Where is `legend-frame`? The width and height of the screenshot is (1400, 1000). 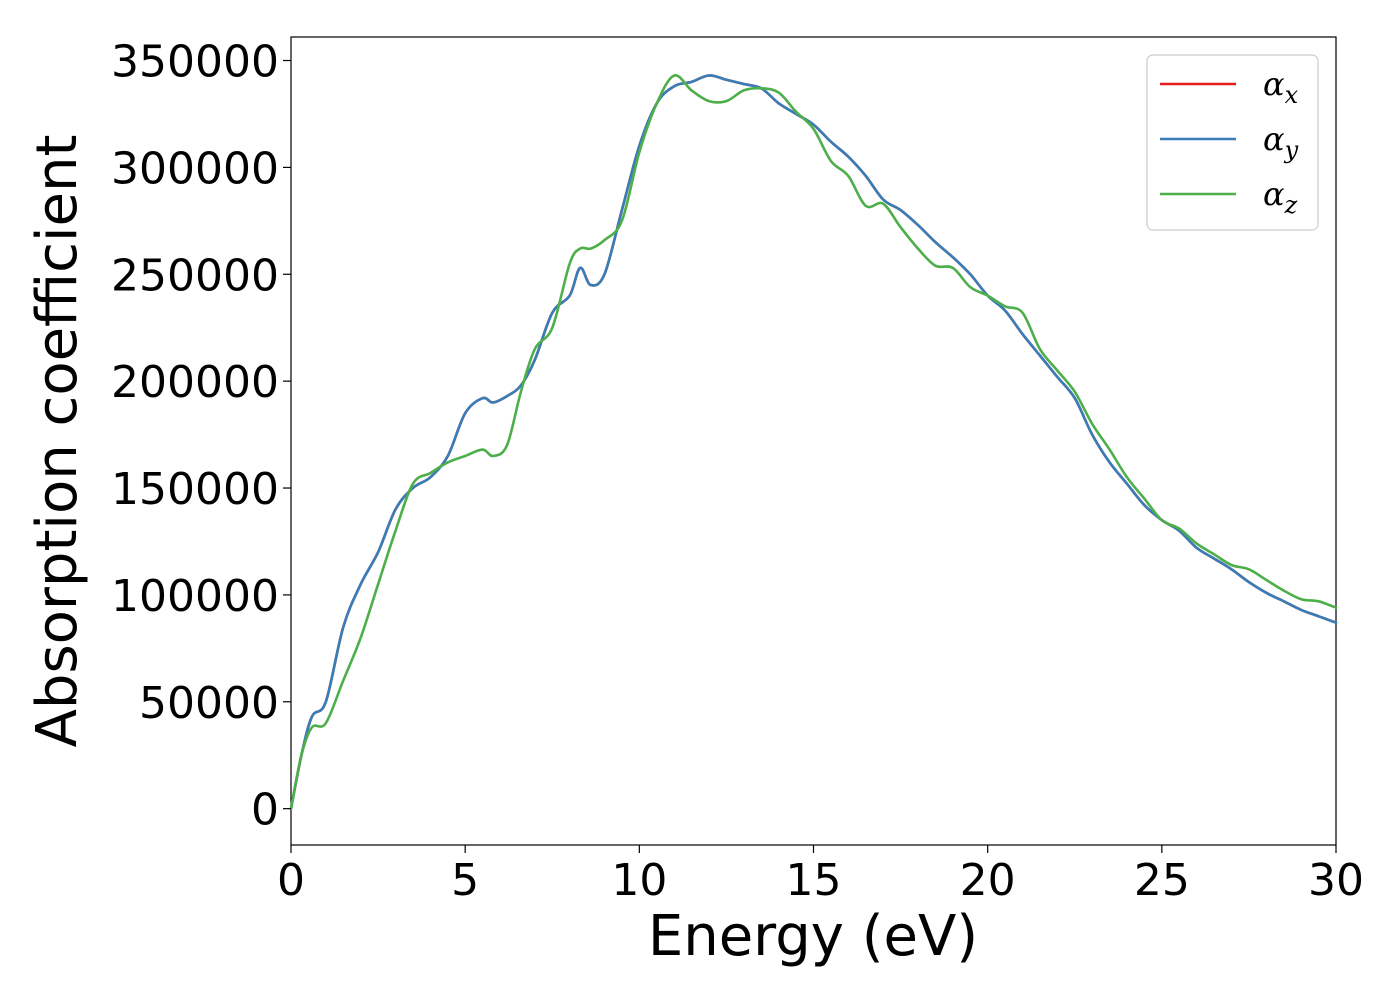 legend-frame is located at coordinates (1232, 142).